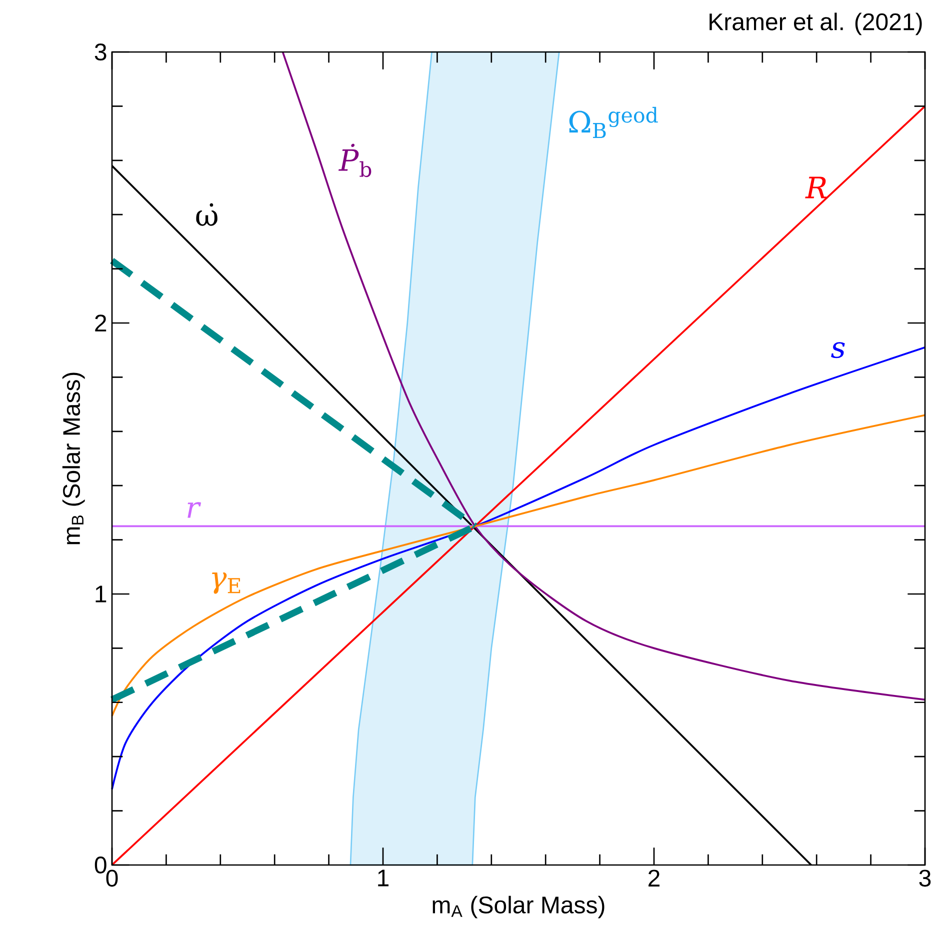 The image size is (944, 948). Describe the element at coordinates (100, 865) in the screenshot. I see `y-tick-label: 0` at that location.